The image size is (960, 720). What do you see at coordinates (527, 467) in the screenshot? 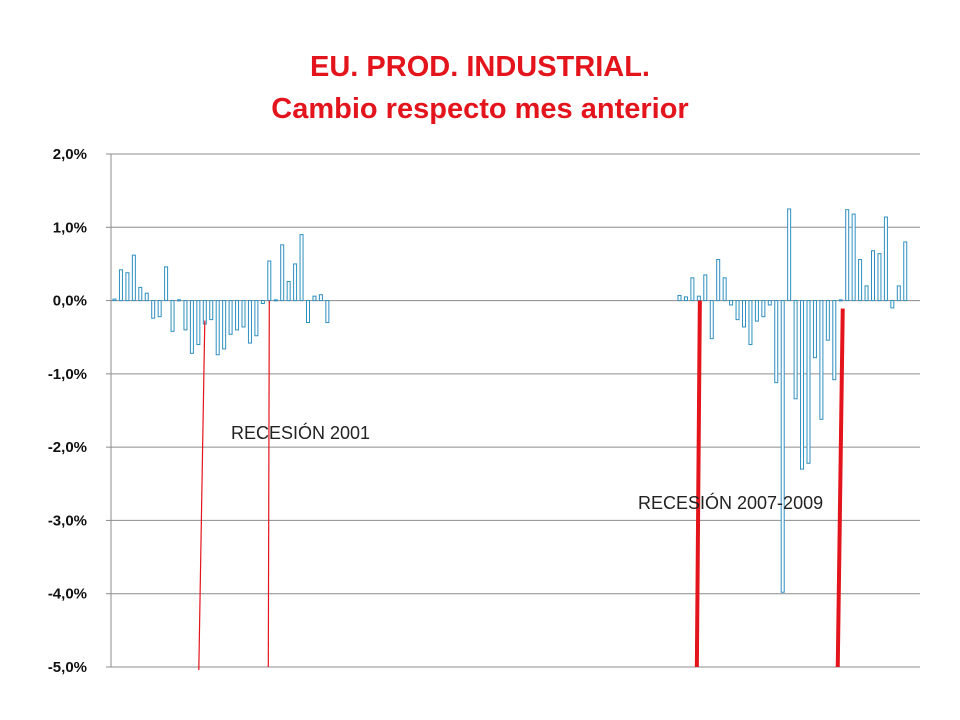
I see `annotations: RECESIÓN 2001 RECESIÓN 2007-2009` at bounding box center [527, 467].